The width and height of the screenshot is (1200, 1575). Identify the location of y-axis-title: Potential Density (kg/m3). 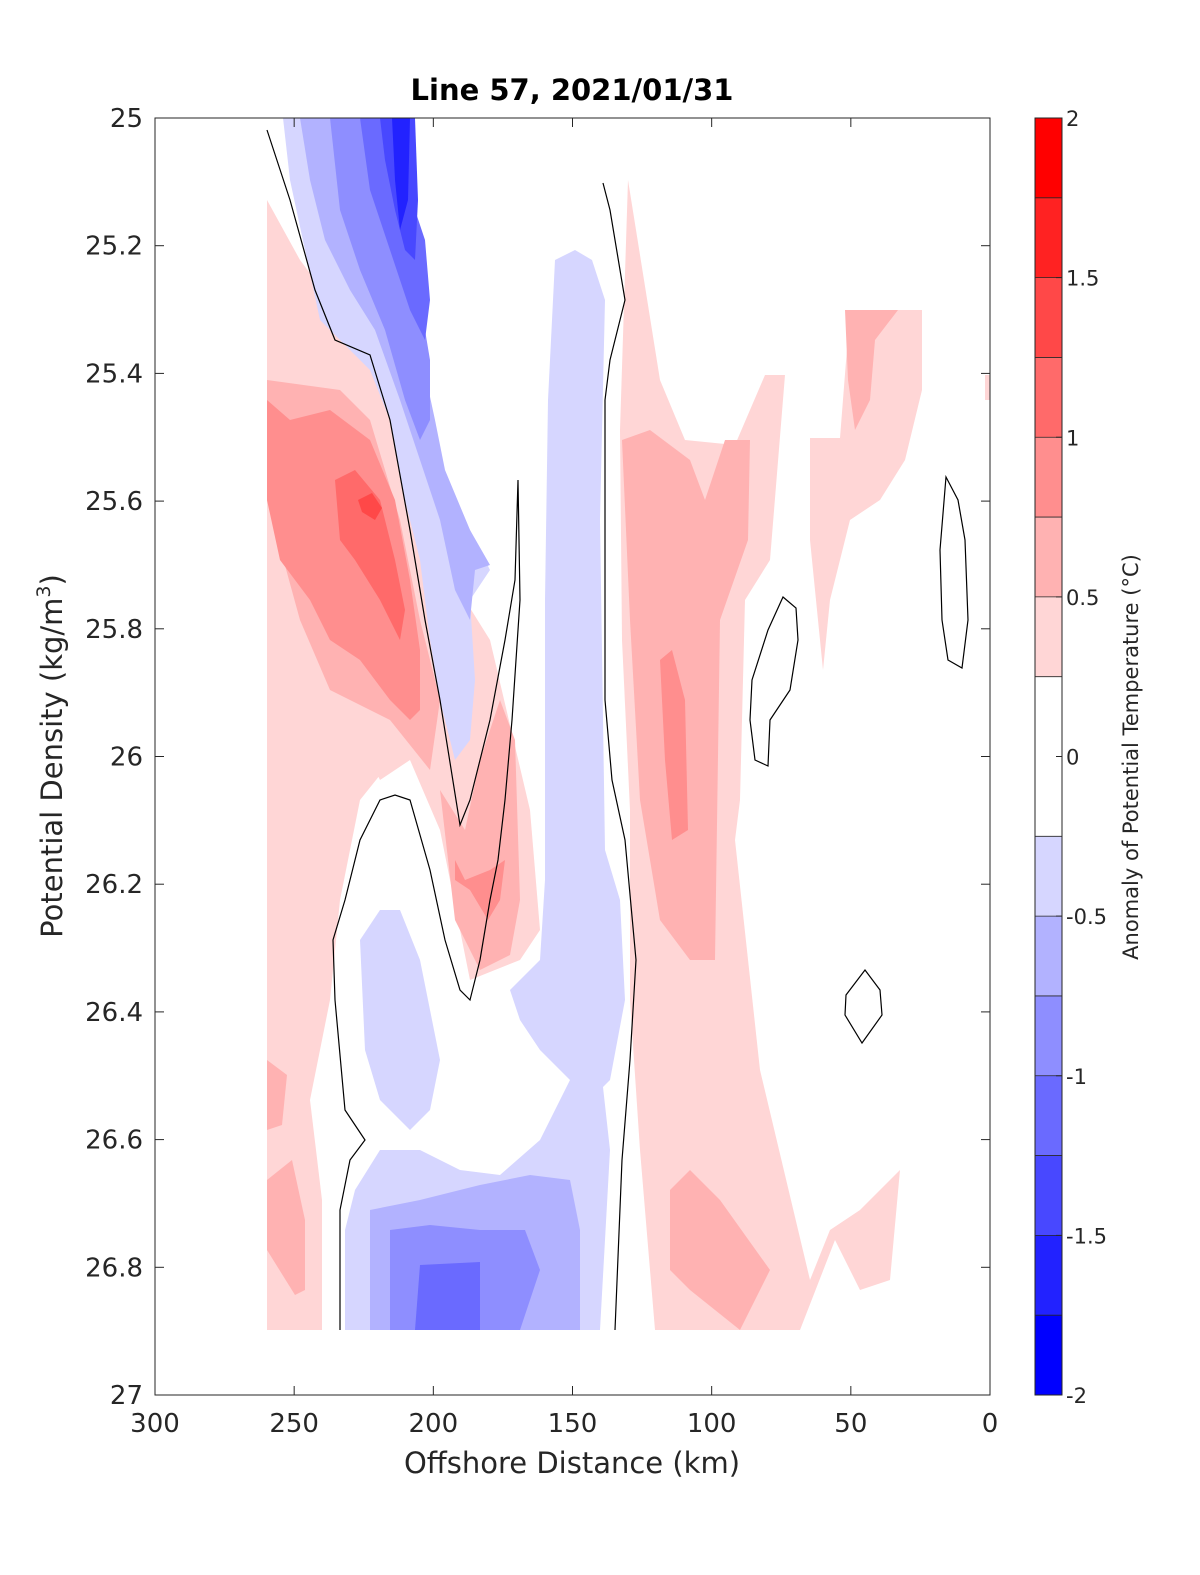
(51, 756).